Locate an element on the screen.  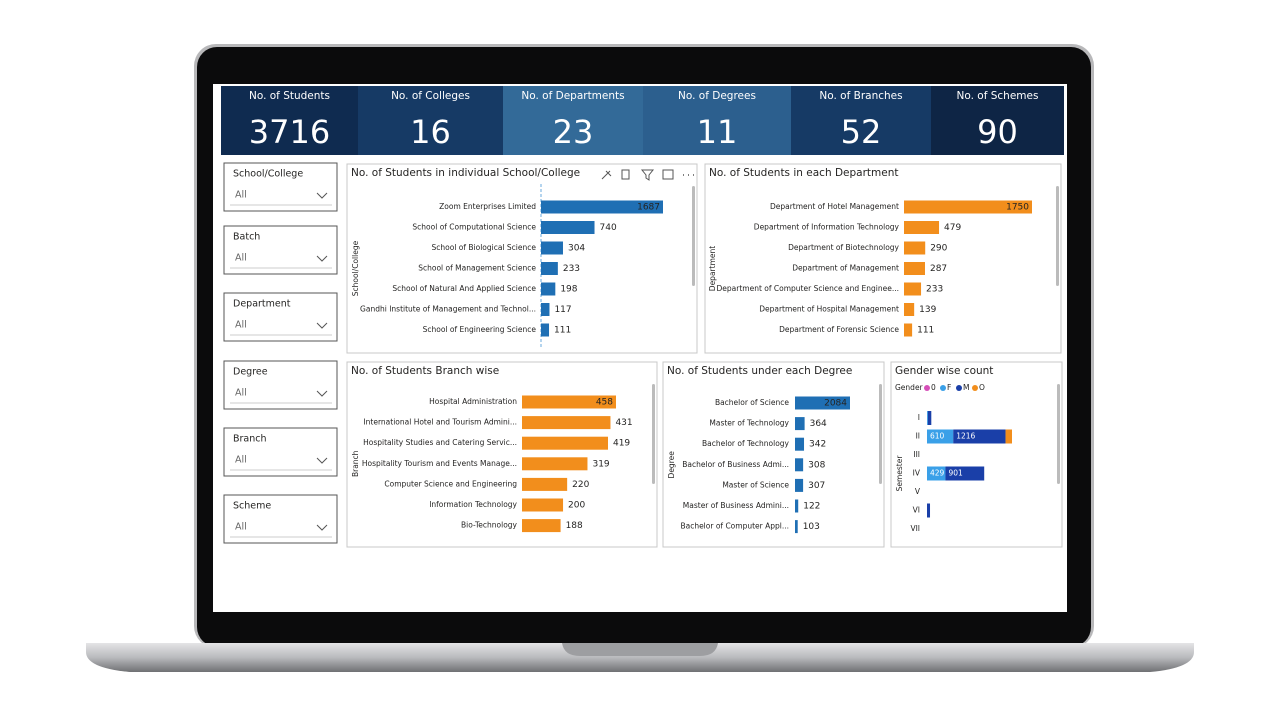
data-label: 111 is located at coordinates (925, 331).